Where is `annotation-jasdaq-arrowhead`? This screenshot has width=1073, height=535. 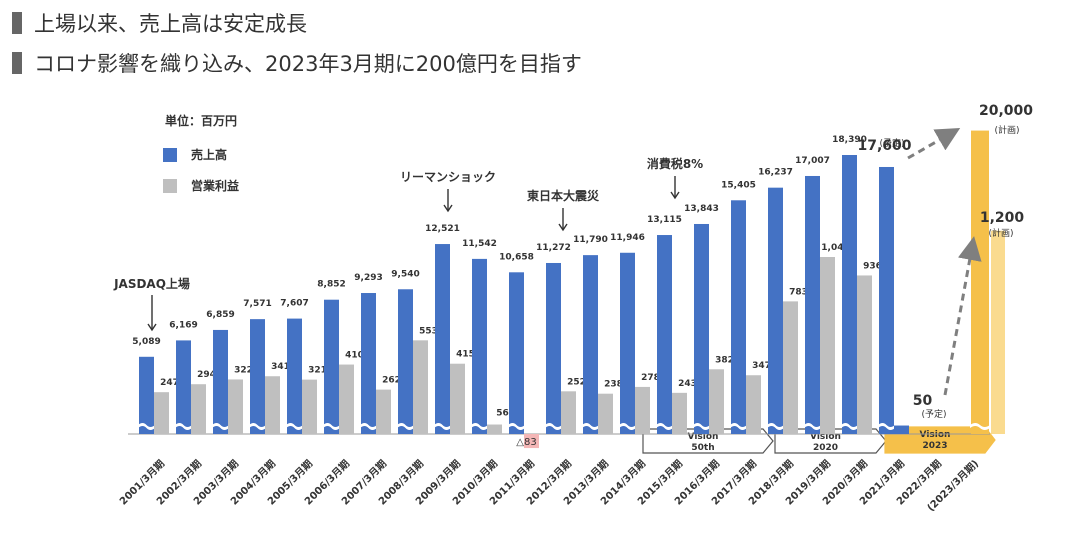
annotation-jasdaq-arrowhead is located at coordinates (152, 327).